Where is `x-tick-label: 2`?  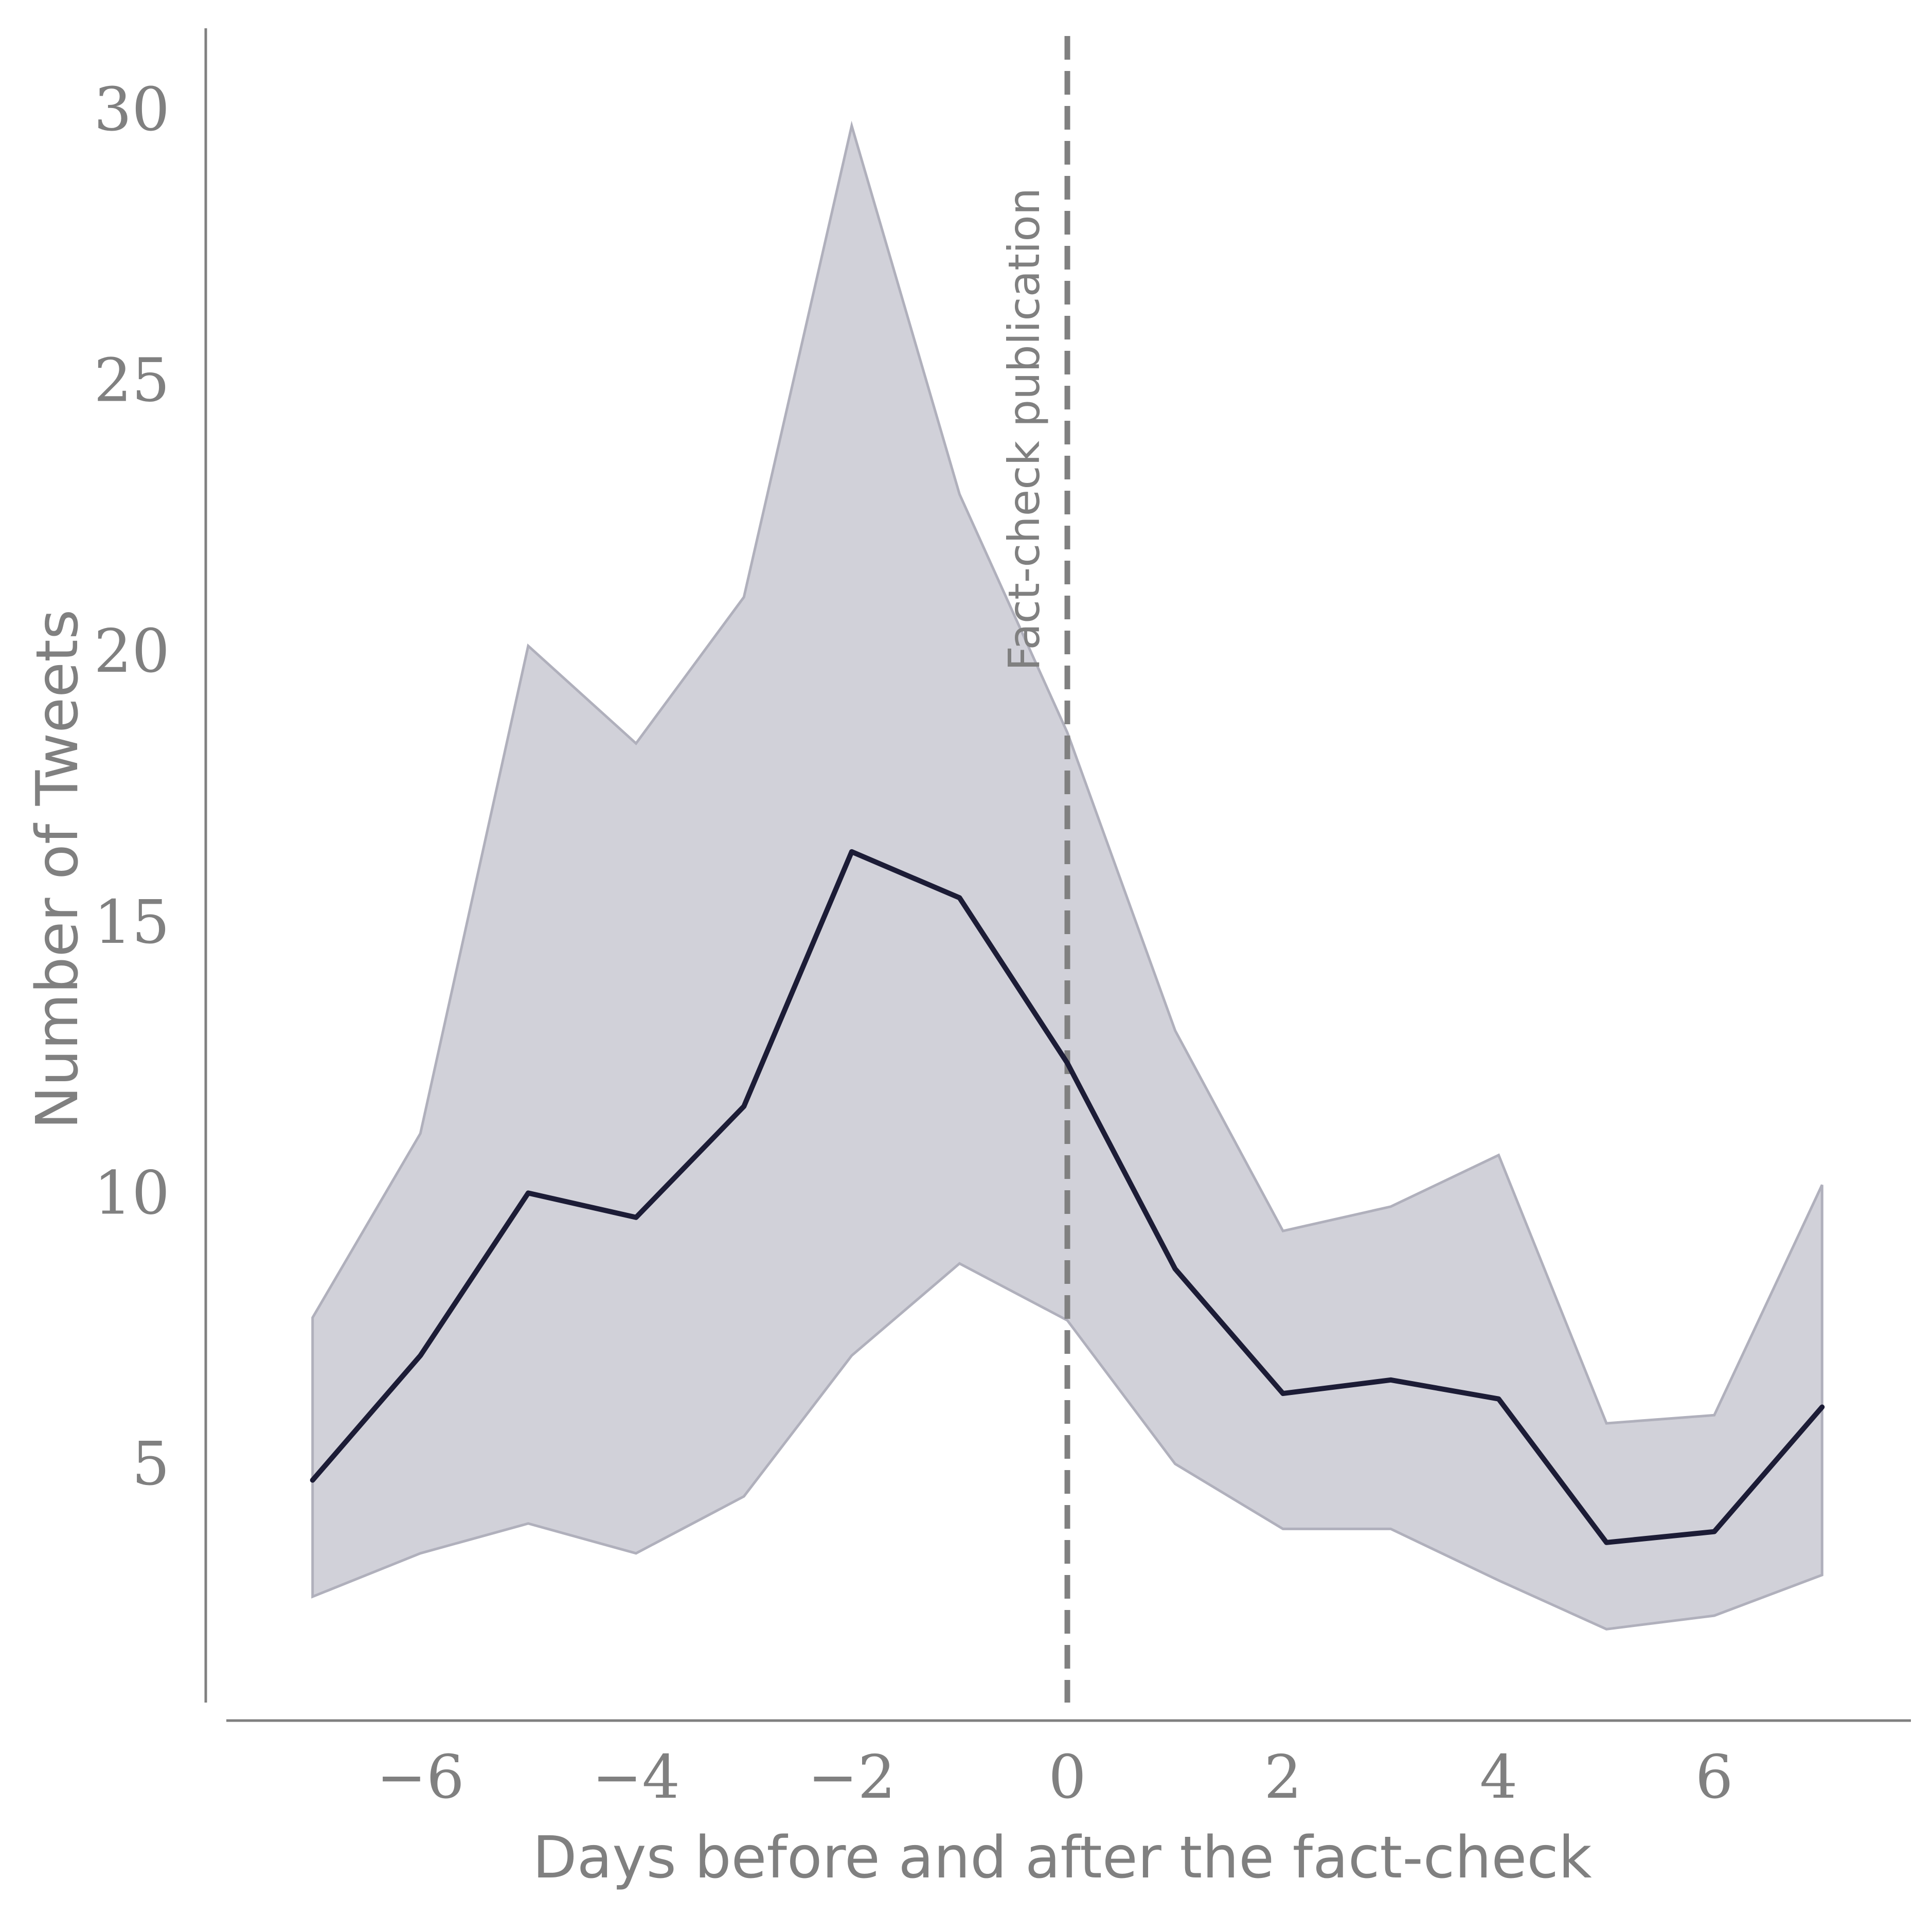 x-tick-label: 2 is located at coordinates (1283, 1777).